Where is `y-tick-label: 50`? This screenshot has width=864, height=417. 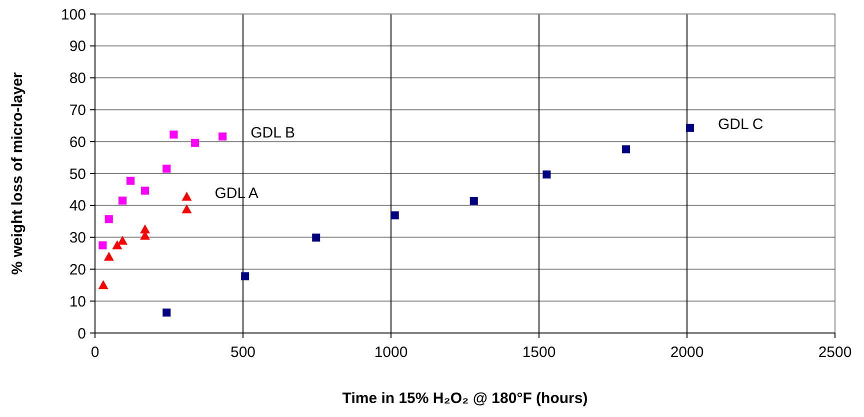 y-tick-label: 50 is located at coordinates (77, 174).